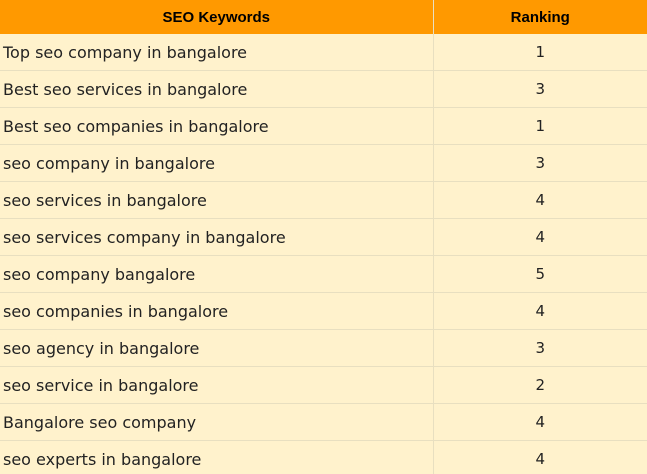 The height and width of the screenshot is (474, 647). I want to click on table-row: seo experts in bangalore 4, so click(323, 457).